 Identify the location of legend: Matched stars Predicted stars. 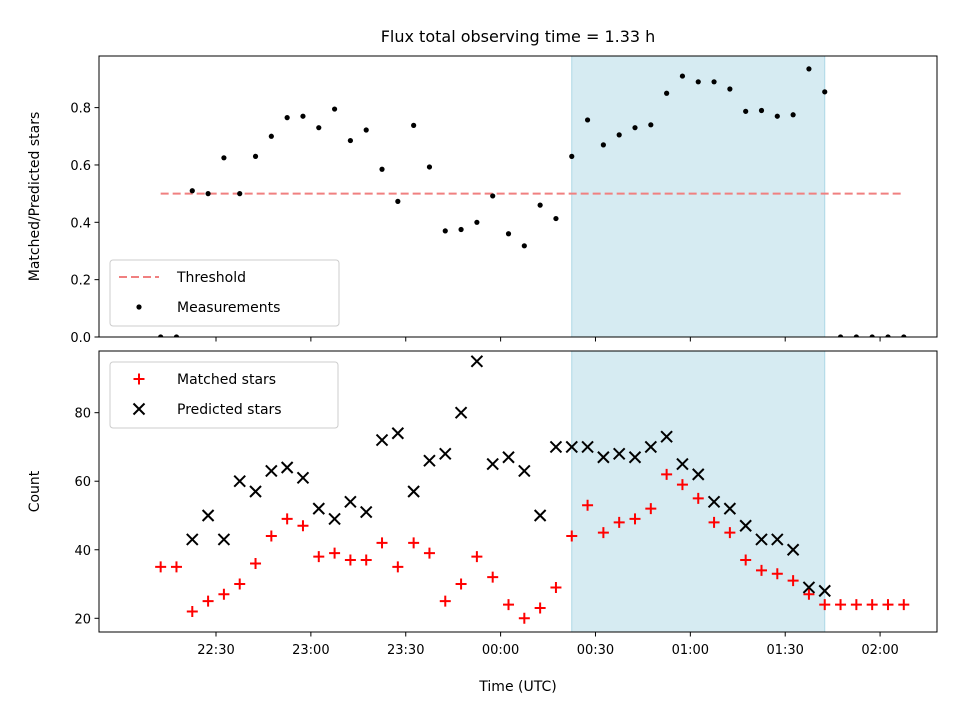
(224, 395).